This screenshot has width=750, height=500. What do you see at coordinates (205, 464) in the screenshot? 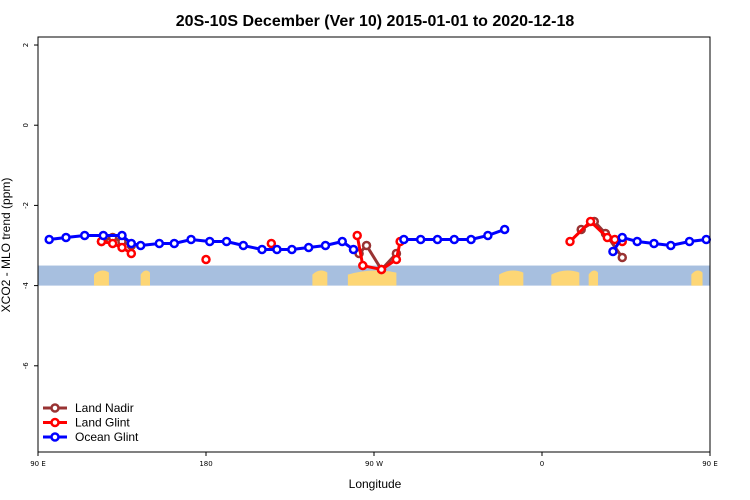
I see `x-tick-label: 180` at bounding box center [205, 464].